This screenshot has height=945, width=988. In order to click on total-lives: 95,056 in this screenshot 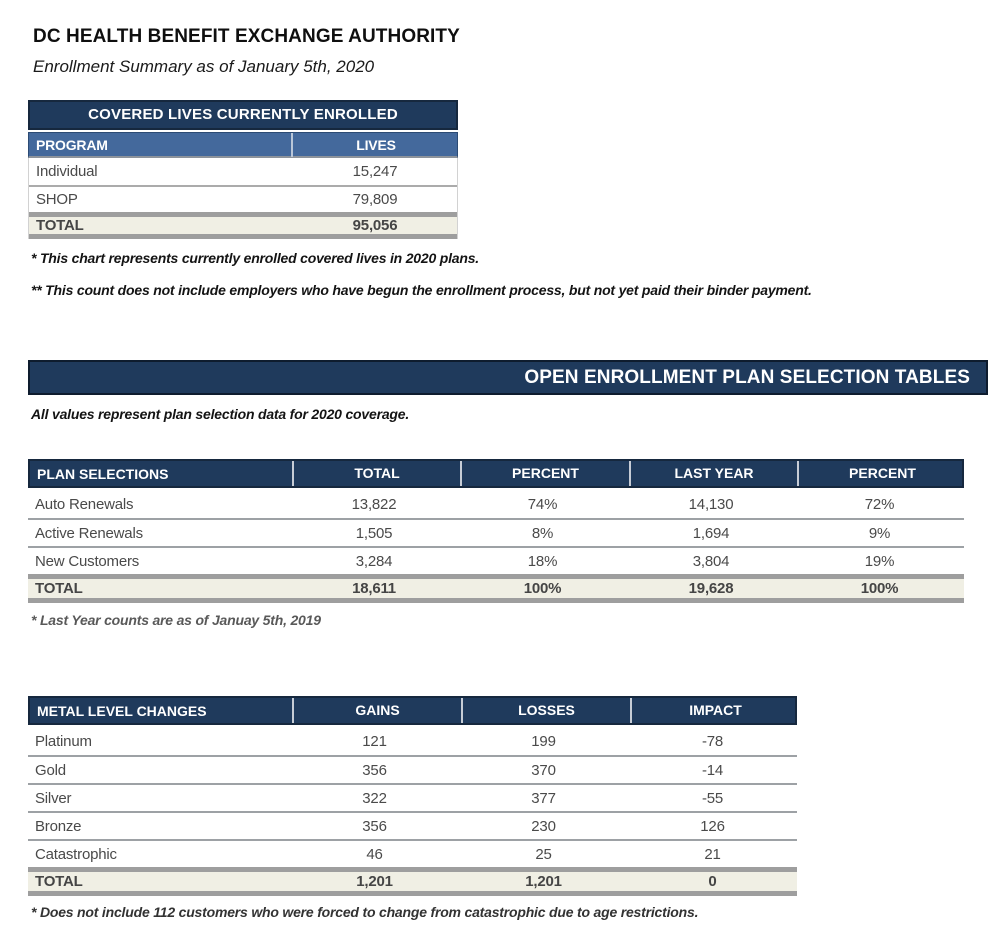, I will do `click(375, 225)`.